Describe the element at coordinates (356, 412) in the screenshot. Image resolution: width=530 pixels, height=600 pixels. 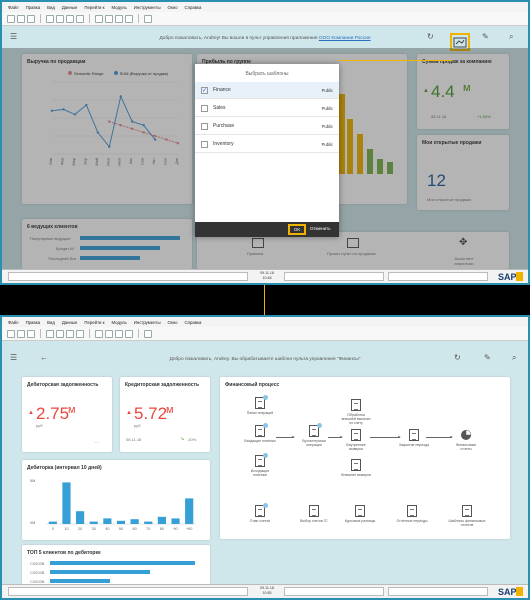
I see `process-node-bank-statement: Обработка внешней выписки по счету` at that location.